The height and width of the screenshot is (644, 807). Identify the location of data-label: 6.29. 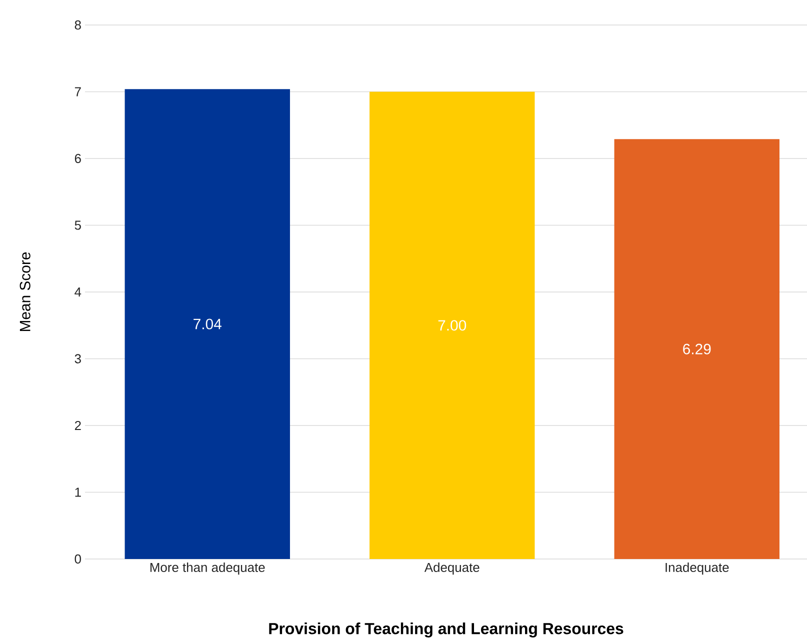
(697, 349).